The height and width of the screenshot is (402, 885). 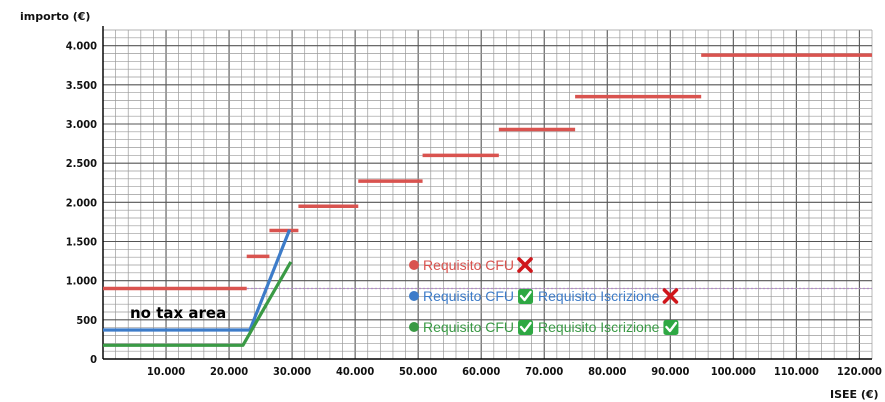 What do you see at coordinates (55, 16) in the screenshot?
I see `y-axis-label: importo (€)` at bounding box center [55, 16].